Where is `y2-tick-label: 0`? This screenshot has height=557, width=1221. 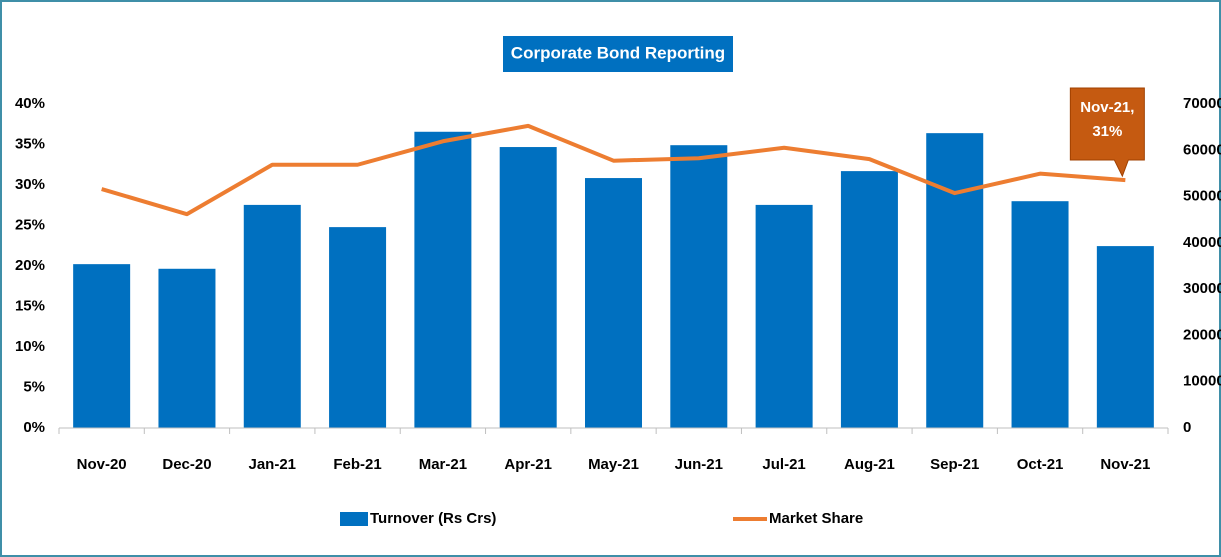 y2-tick-label: 0 is located at coordinates (1187, 427).